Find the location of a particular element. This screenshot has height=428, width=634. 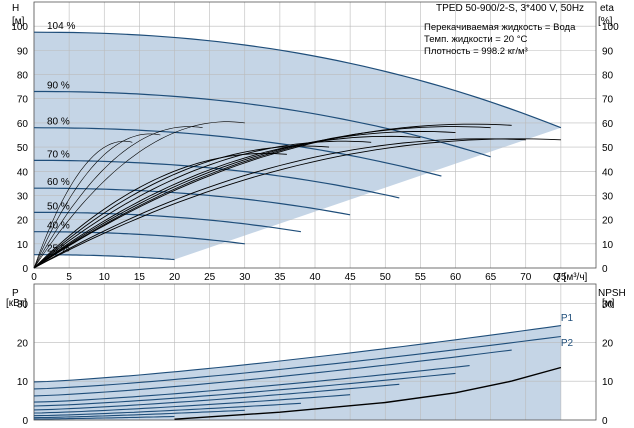

axis-unit-eta: [%] is located at coordinates (605, 21).